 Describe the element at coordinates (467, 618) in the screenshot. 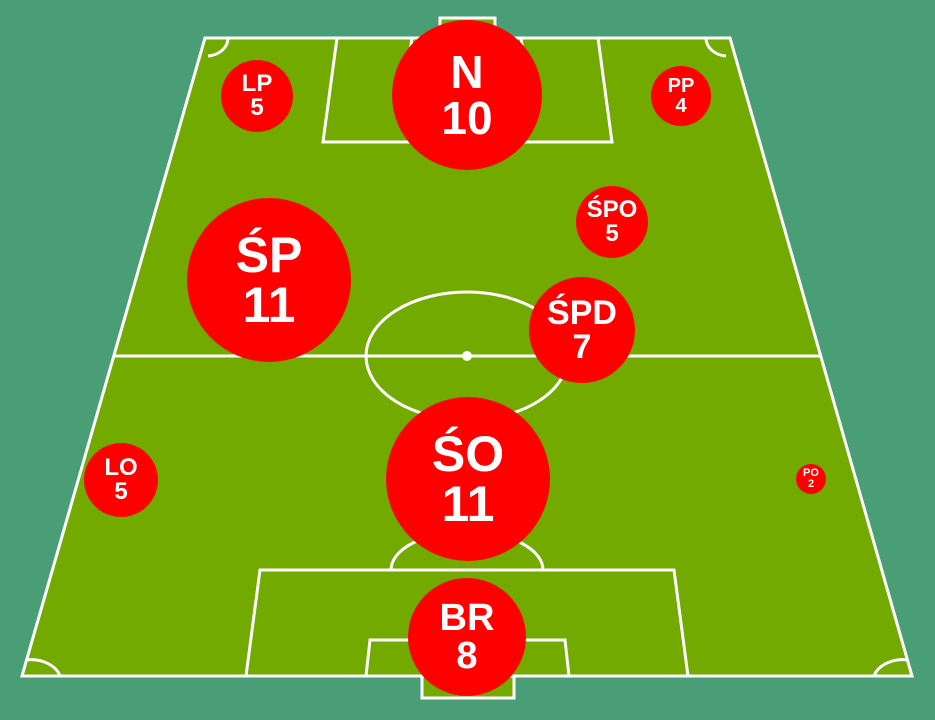

I see `bubble-br-label: BR` at that location.